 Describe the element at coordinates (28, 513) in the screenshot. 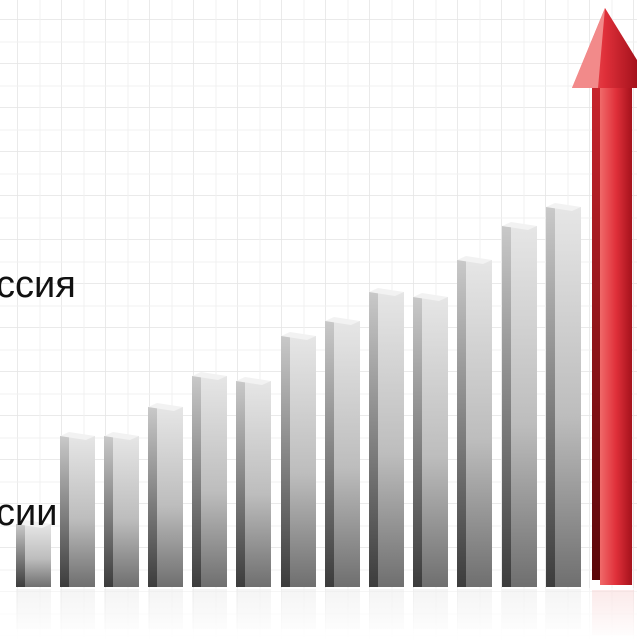

I see `slide-text: сии` at that location.